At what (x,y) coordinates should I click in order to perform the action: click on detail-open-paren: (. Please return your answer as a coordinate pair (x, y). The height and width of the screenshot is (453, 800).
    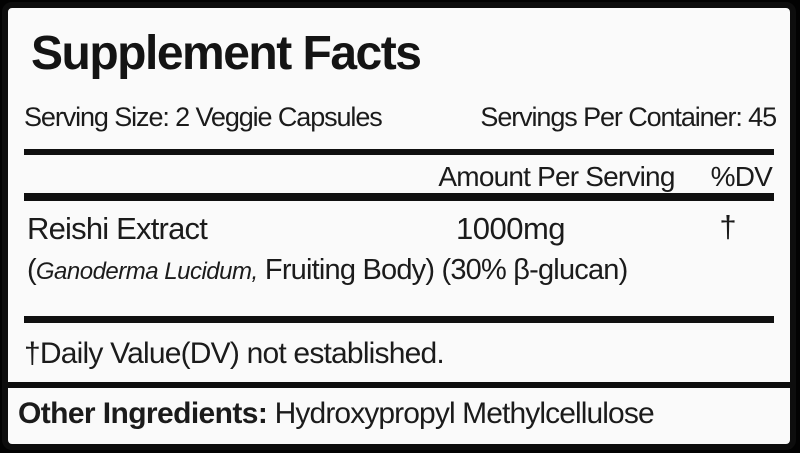
    Looking at the image, I should click on (32, 270).